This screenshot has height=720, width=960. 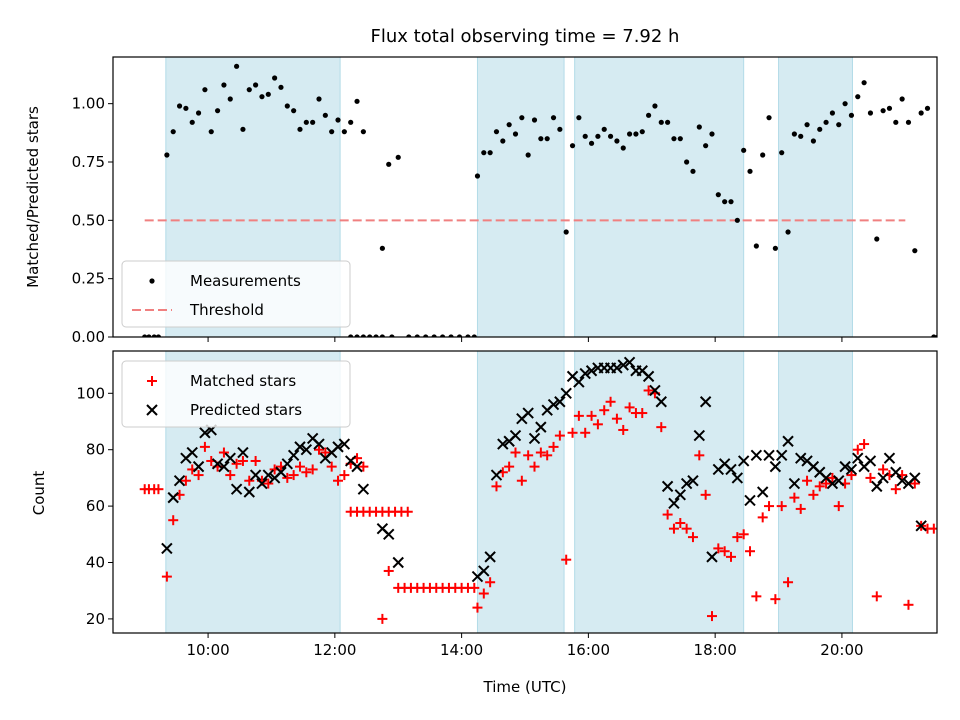 I want to click on y-tick-label: 100, so click(x=90, y=393).